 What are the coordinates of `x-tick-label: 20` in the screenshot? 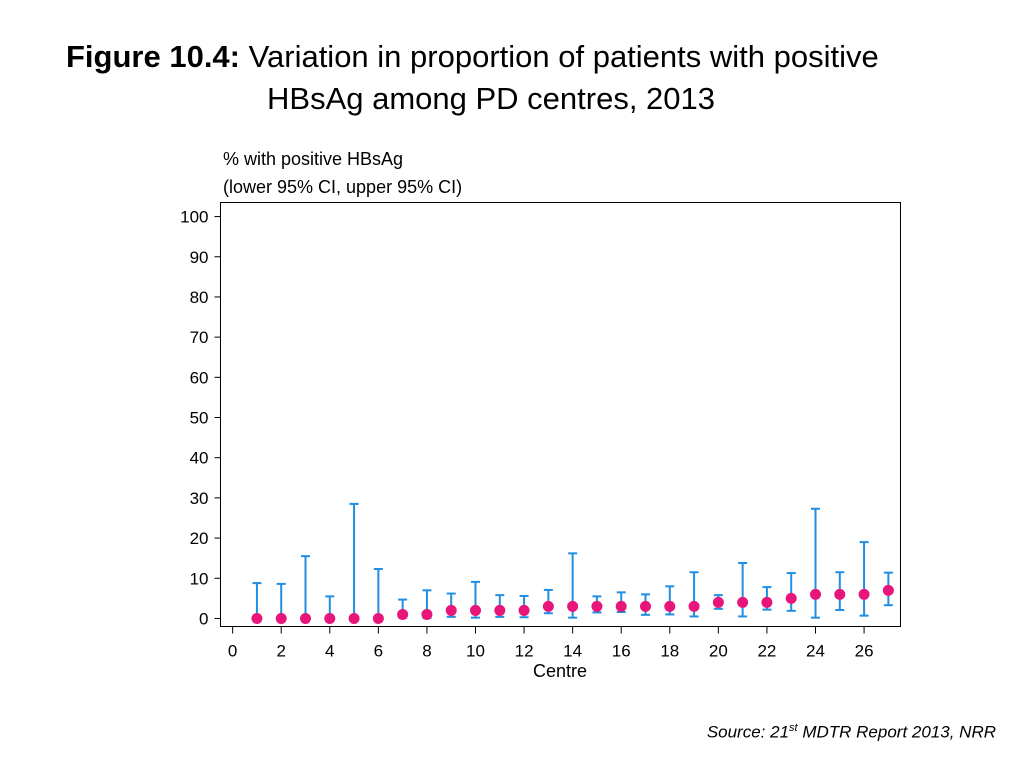 It's located at (718, 651).